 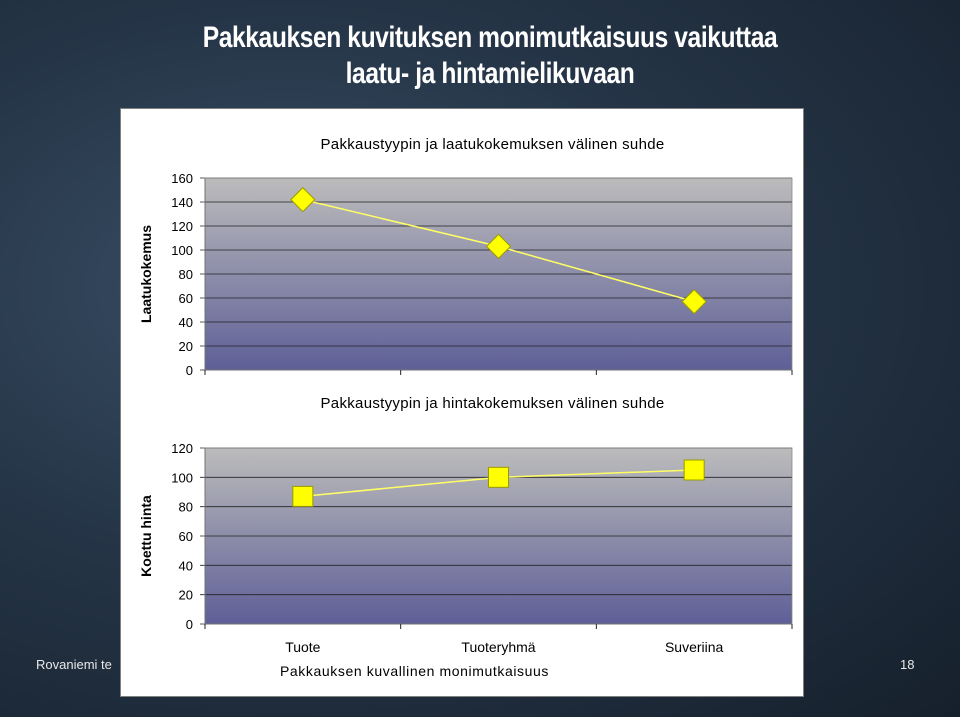 I want to click on x-category-label: Tuote, so click(x=302, y=647).